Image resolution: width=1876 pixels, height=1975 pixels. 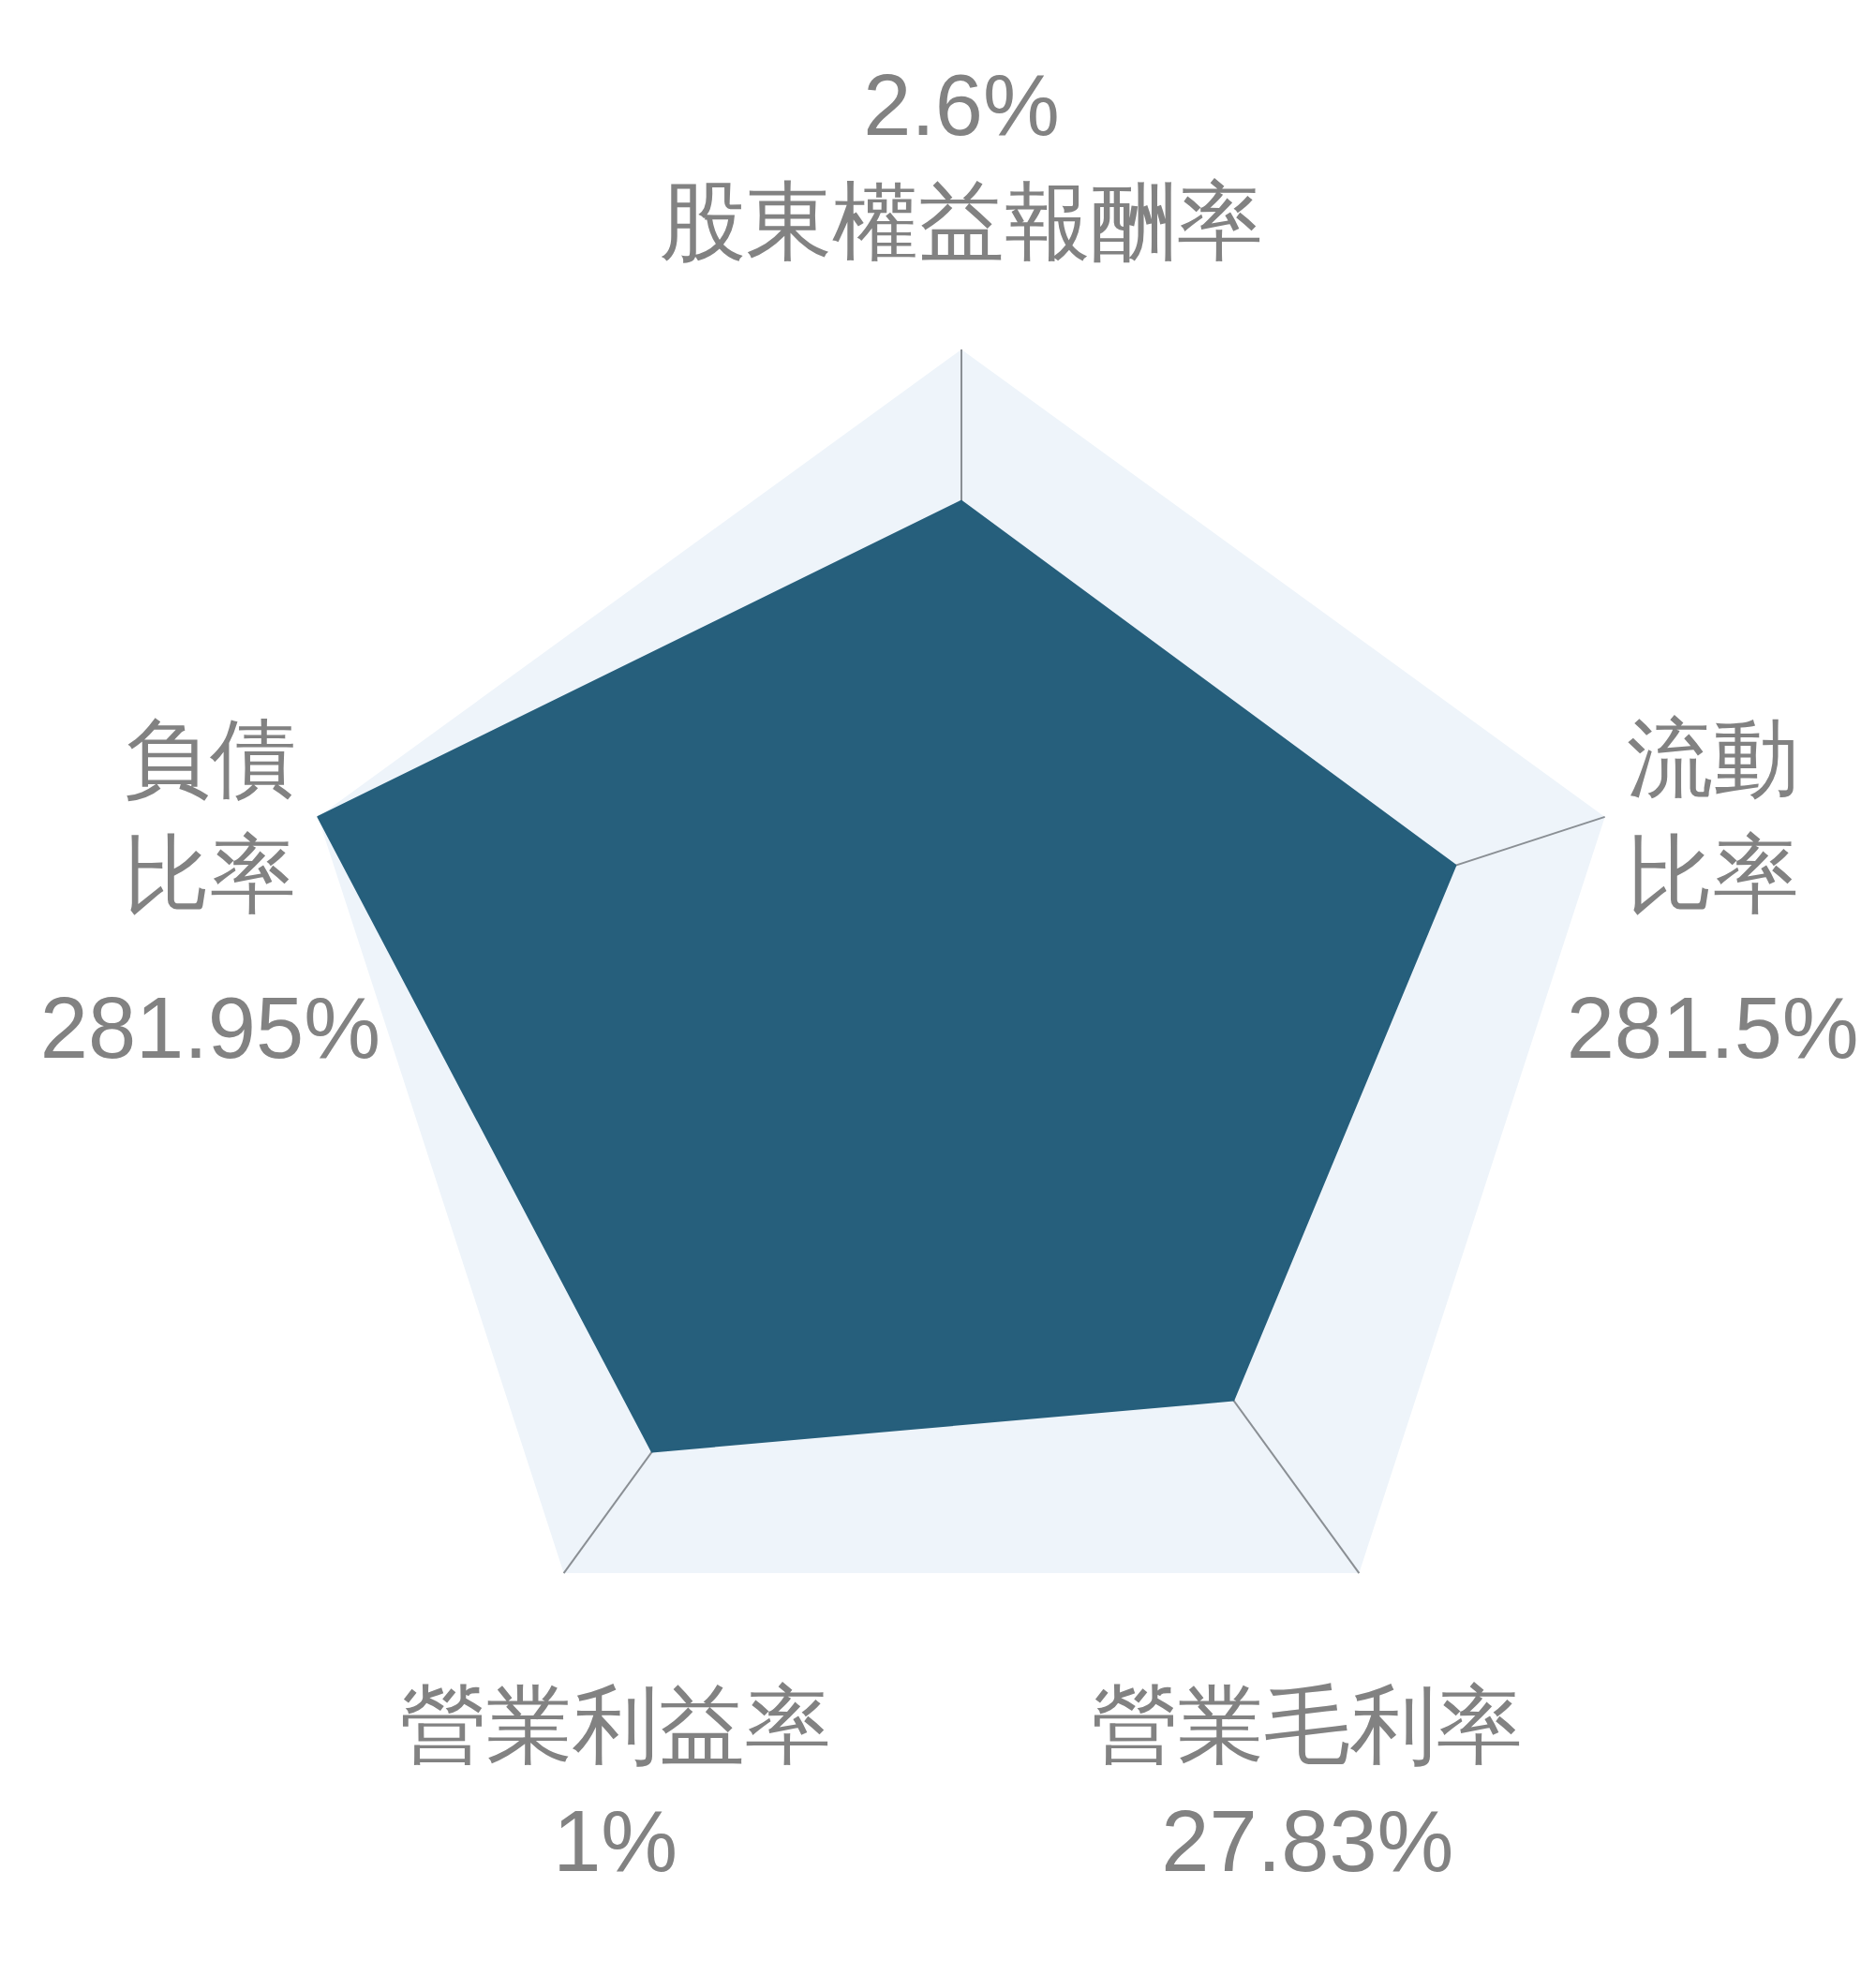 What do you see at coordinates (616, 1841) in the screenshot?
I see `text: 1%` at bounding box center [616, 1841].